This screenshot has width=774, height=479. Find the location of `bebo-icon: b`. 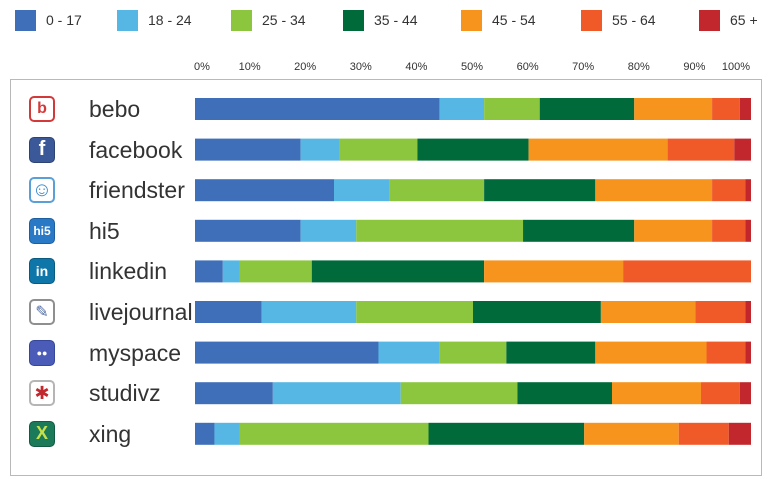

bebo-icon: b is located at coordinates (42, 109).